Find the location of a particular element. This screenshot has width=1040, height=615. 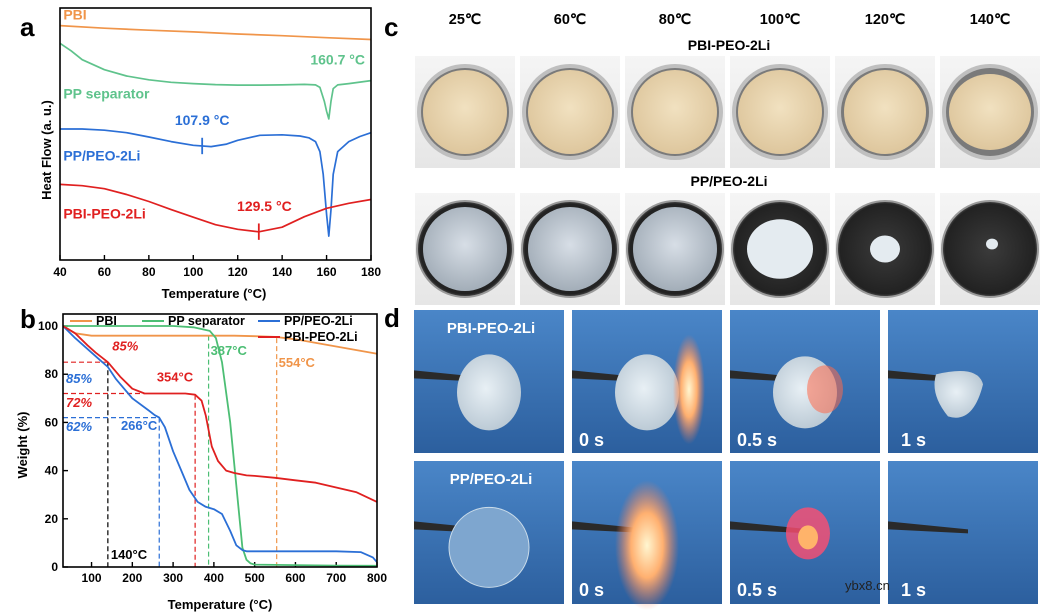

row-label-pbi-peo: PBI-PEO-2Li is located at coordinates (729, 45).